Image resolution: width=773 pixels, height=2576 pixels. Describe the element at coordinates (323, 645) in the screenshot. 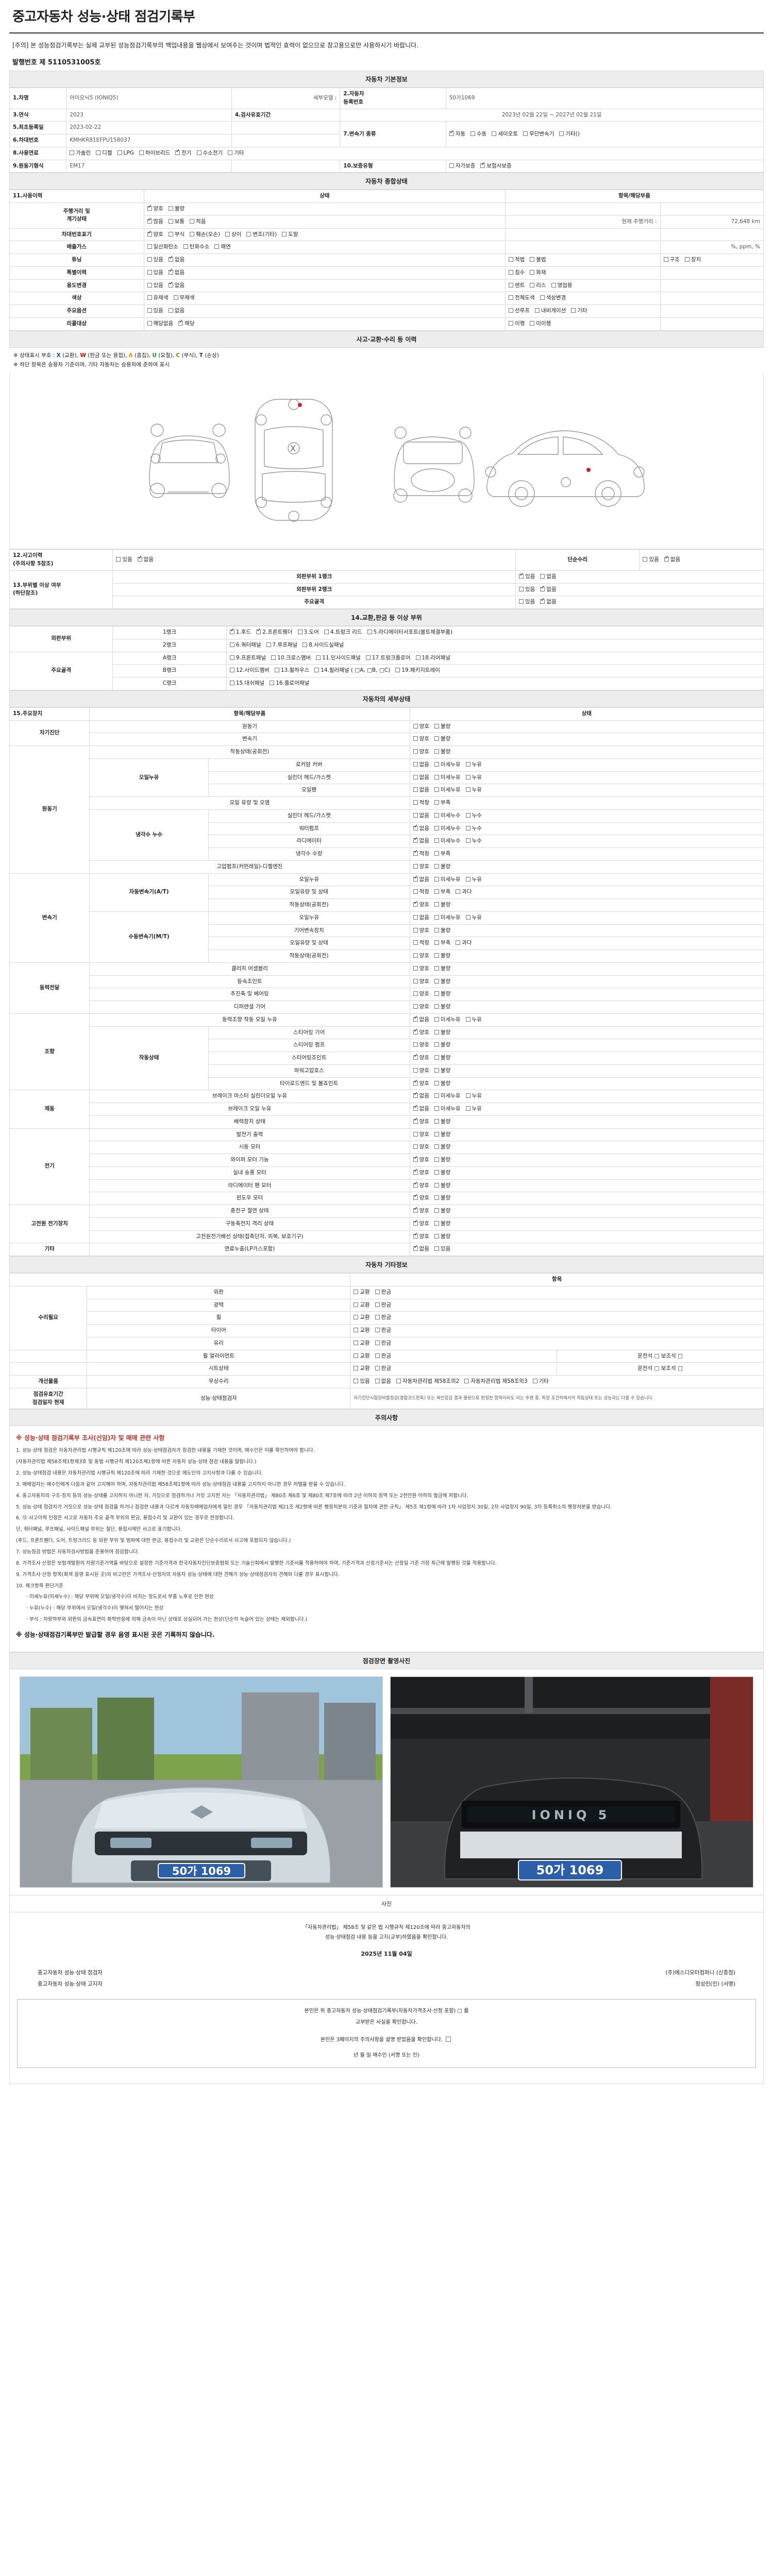

I see `exchange-part-option: 8.사이드실패널` at that location.